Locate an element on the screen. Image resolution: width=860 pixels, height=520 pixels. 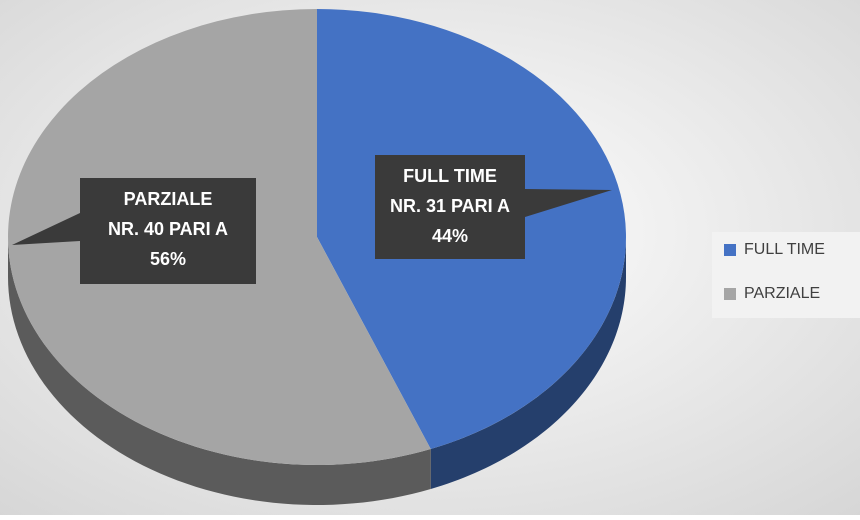
legend-label: PARZIALE is located at coordinates (782, 293).